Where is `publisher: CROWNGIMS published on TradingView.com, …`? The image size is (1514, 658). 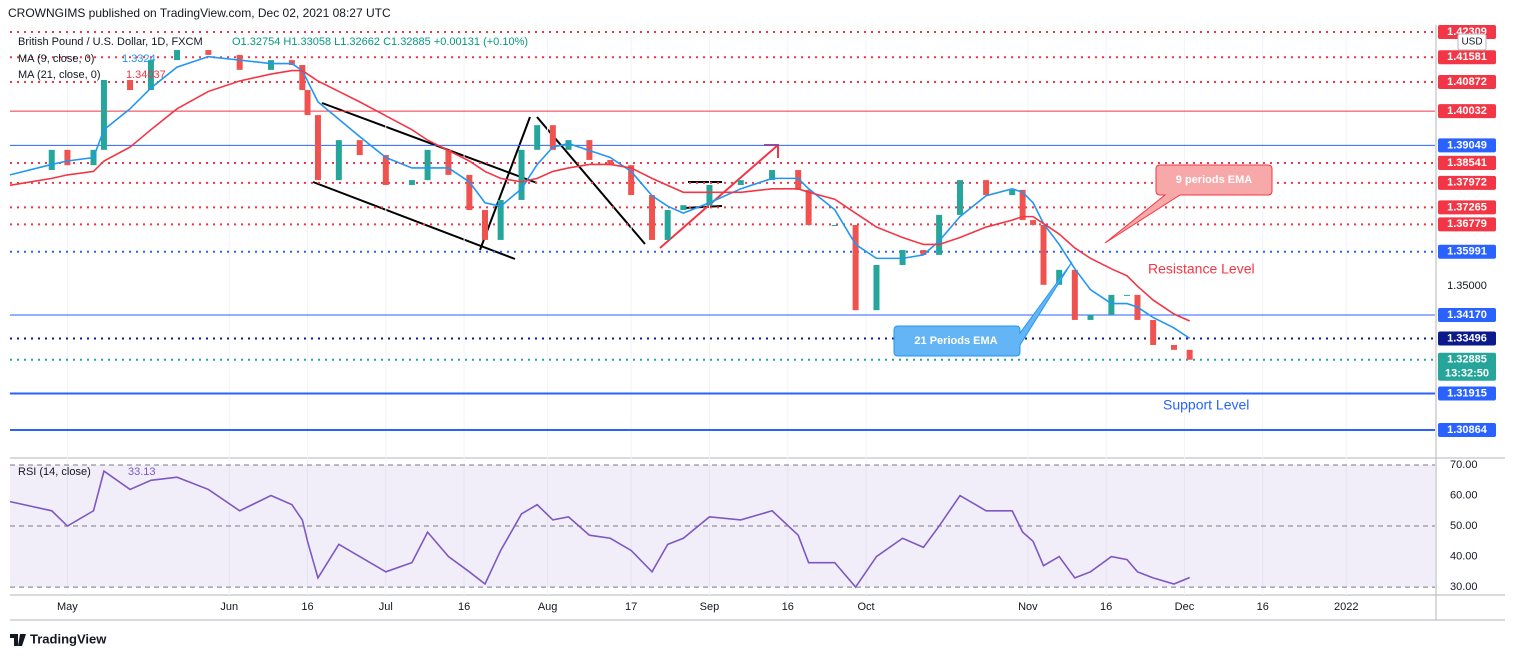
publisher: CROWNGIMS published on TradingView.com, … is located at coordinates (199, 13).